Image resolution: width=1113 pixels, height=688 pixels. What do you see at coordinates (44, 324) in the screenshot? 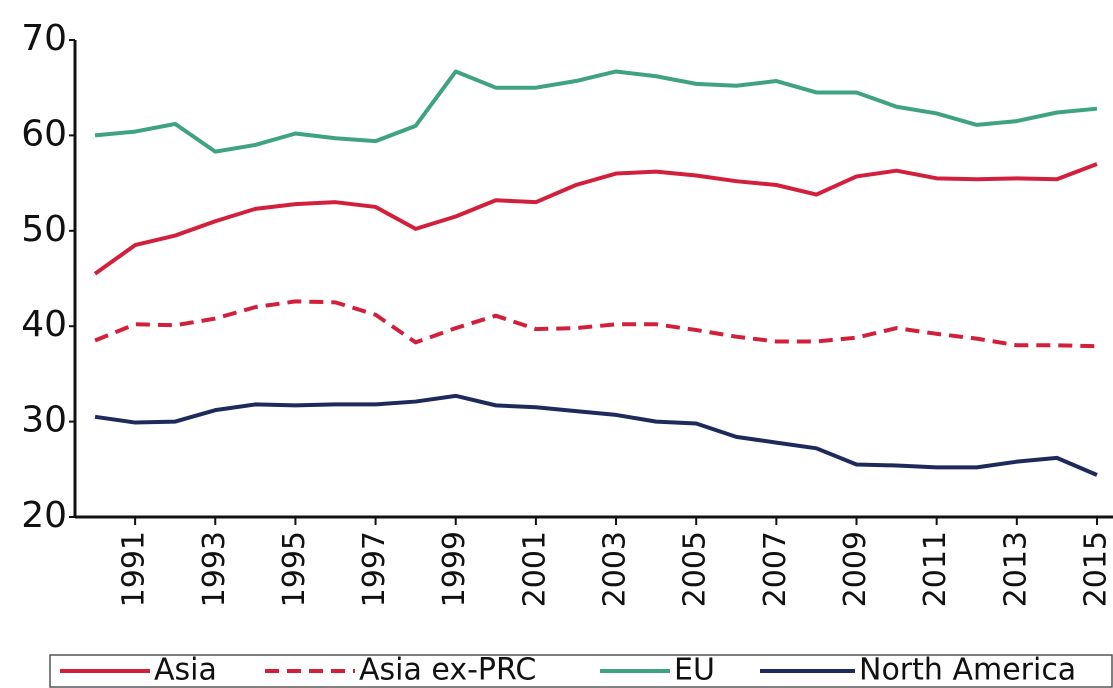
I see `y-tick-label: 40` at bounding box center [44, 324].